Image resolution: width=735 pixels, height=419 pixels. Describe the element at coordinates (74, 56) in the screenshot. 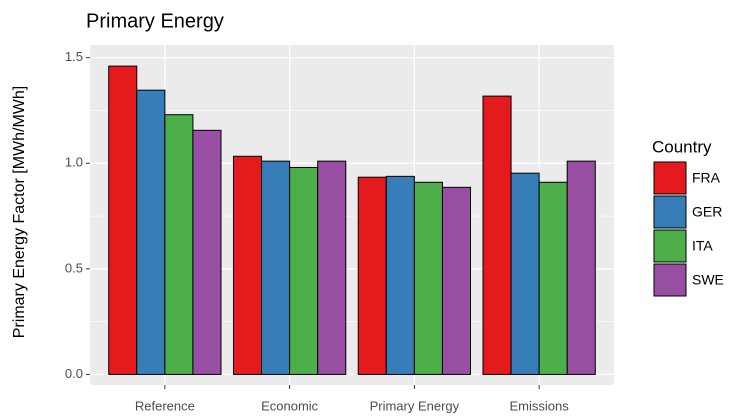

I see `y-tick-label: 1.5` at that location.